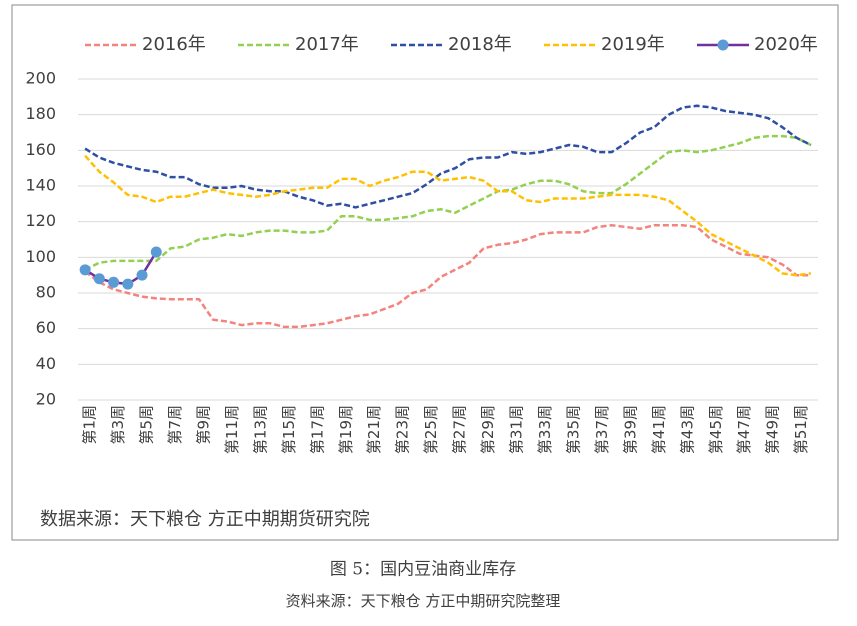  Describe the element at coordinates (40, 113) in the screenshot. I see `y-tick-label: 180` at that location.